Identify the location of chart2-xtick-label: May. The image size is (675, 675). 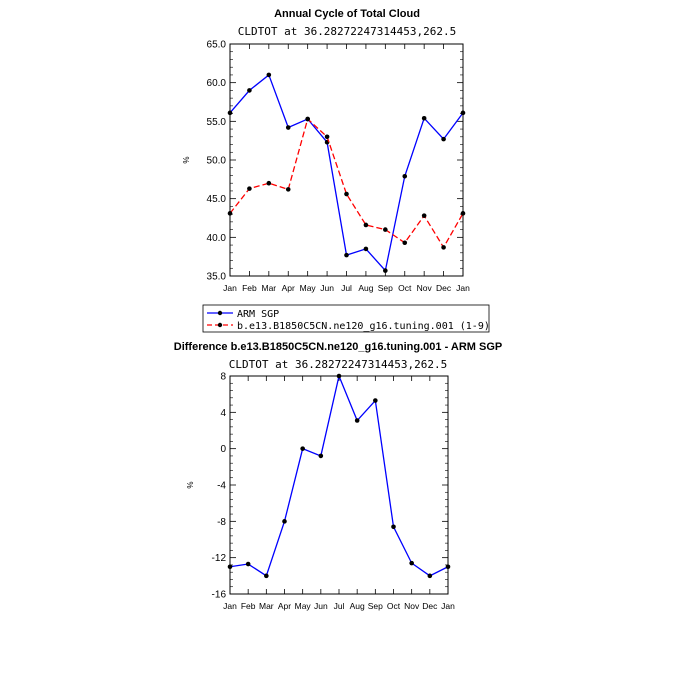
(303, 606).